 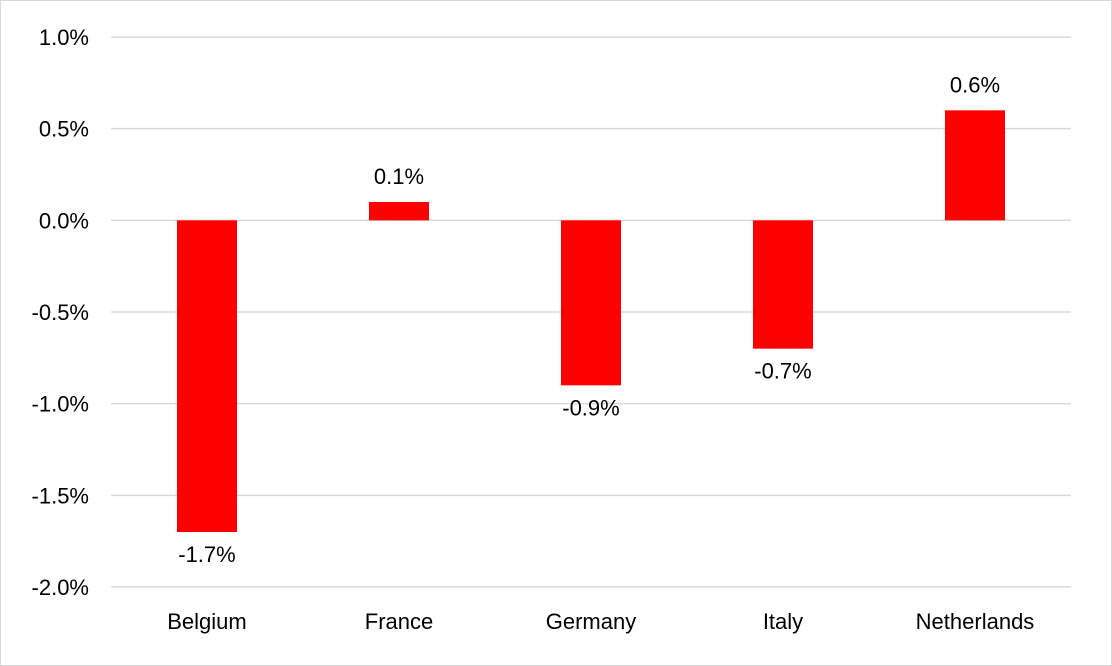 What do you see at coordinates (975, 621) in the screenshot?
I see `x-category-label: Netherlands` at bounding box center [975, 621].